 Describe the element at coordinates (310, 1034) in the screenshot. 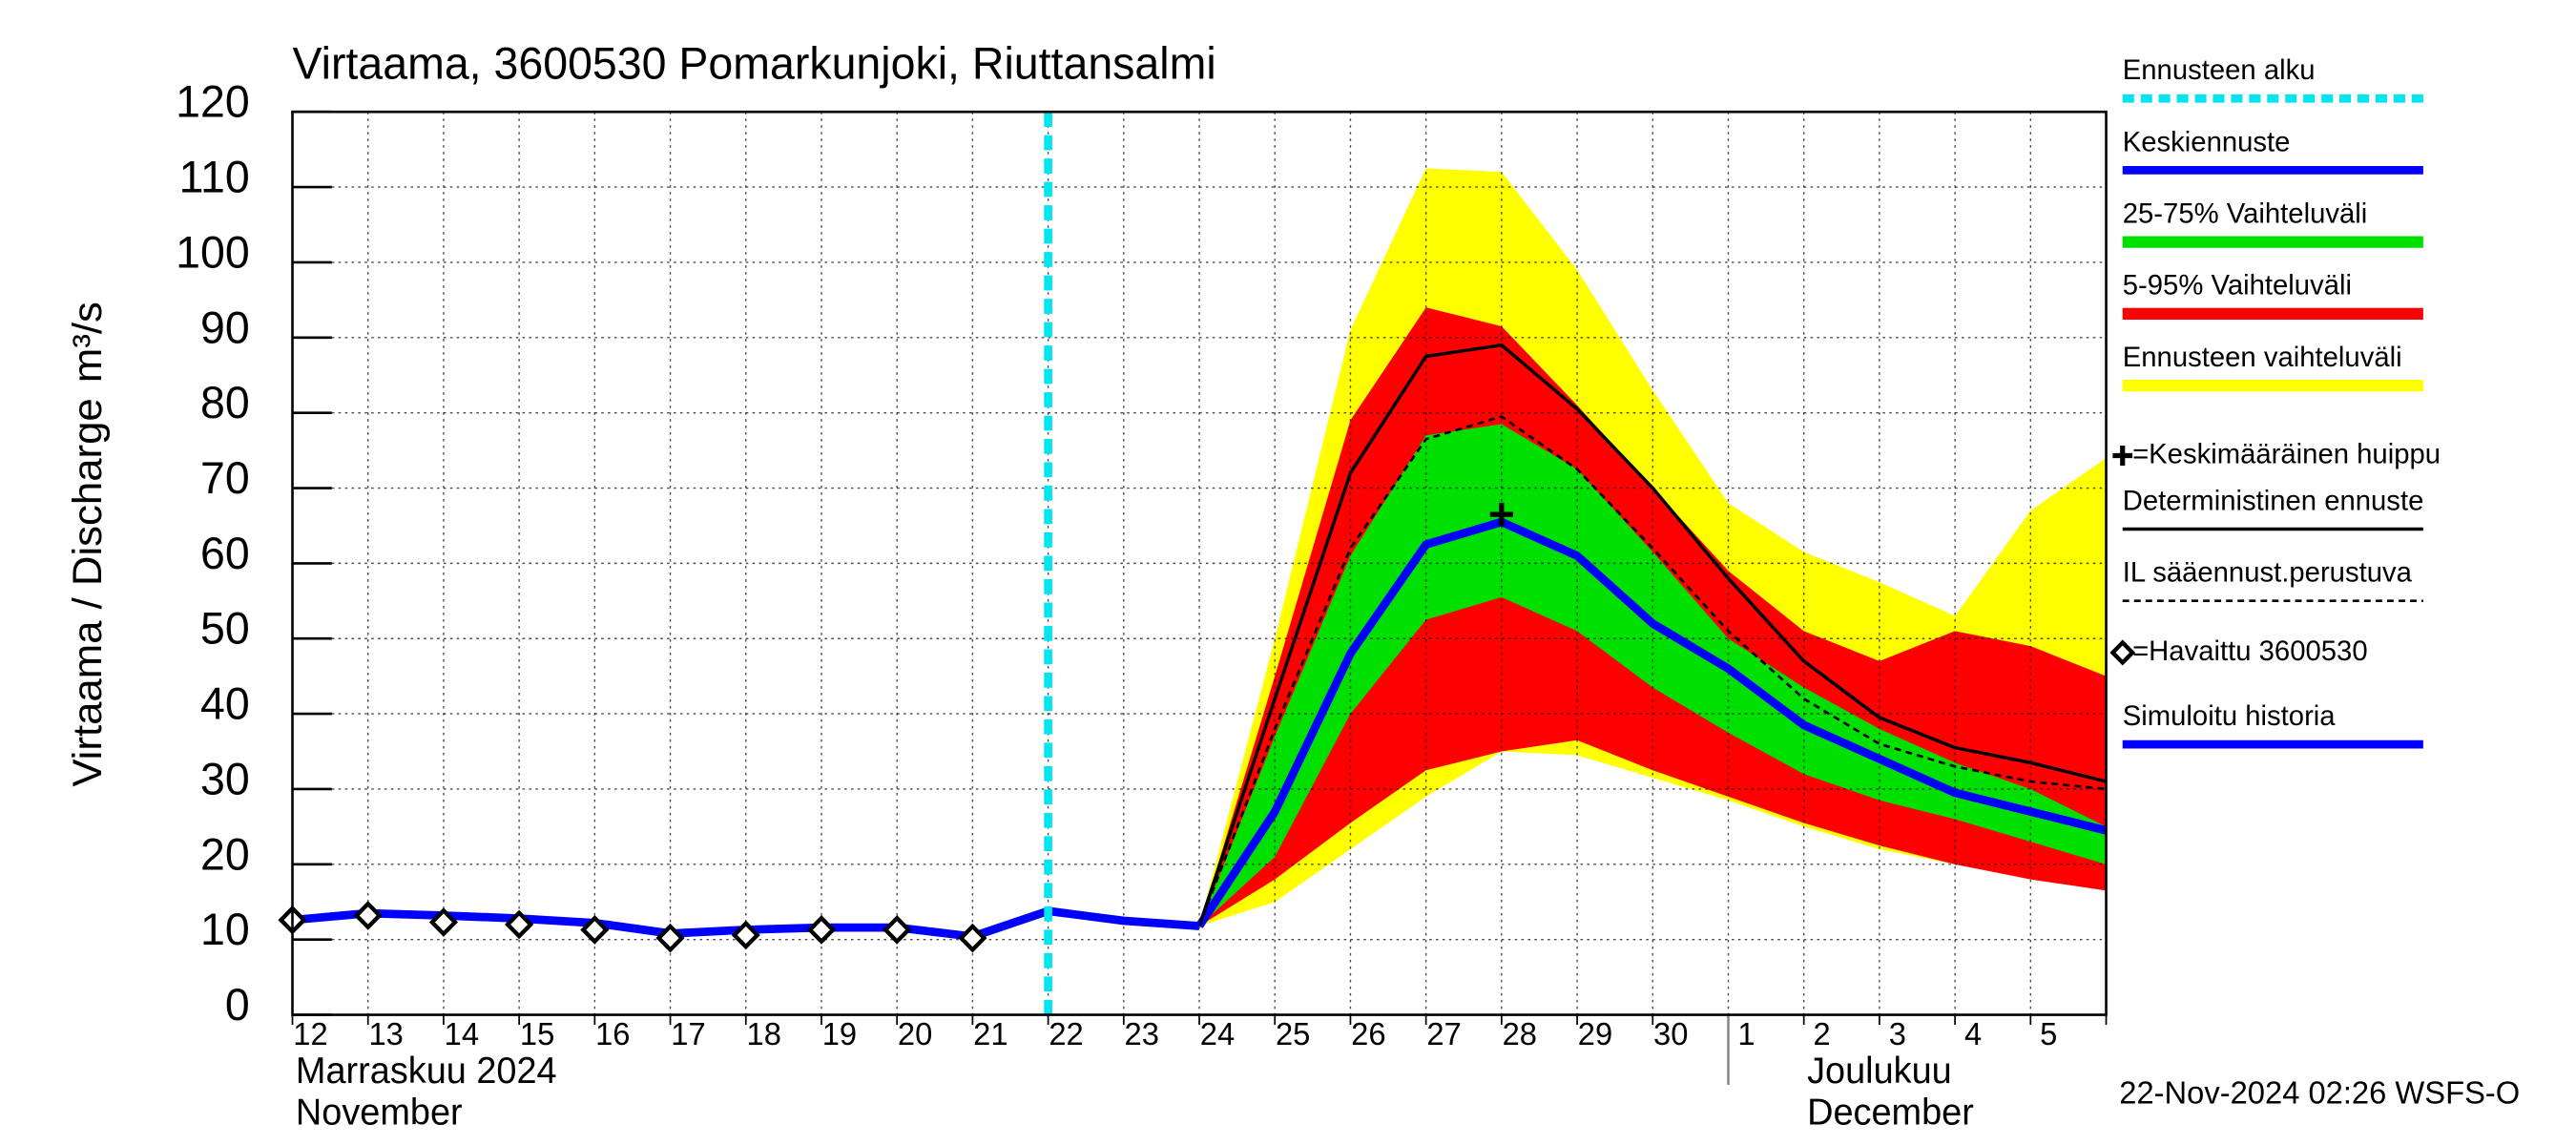

I see `x-tick-label: 12` at that location.